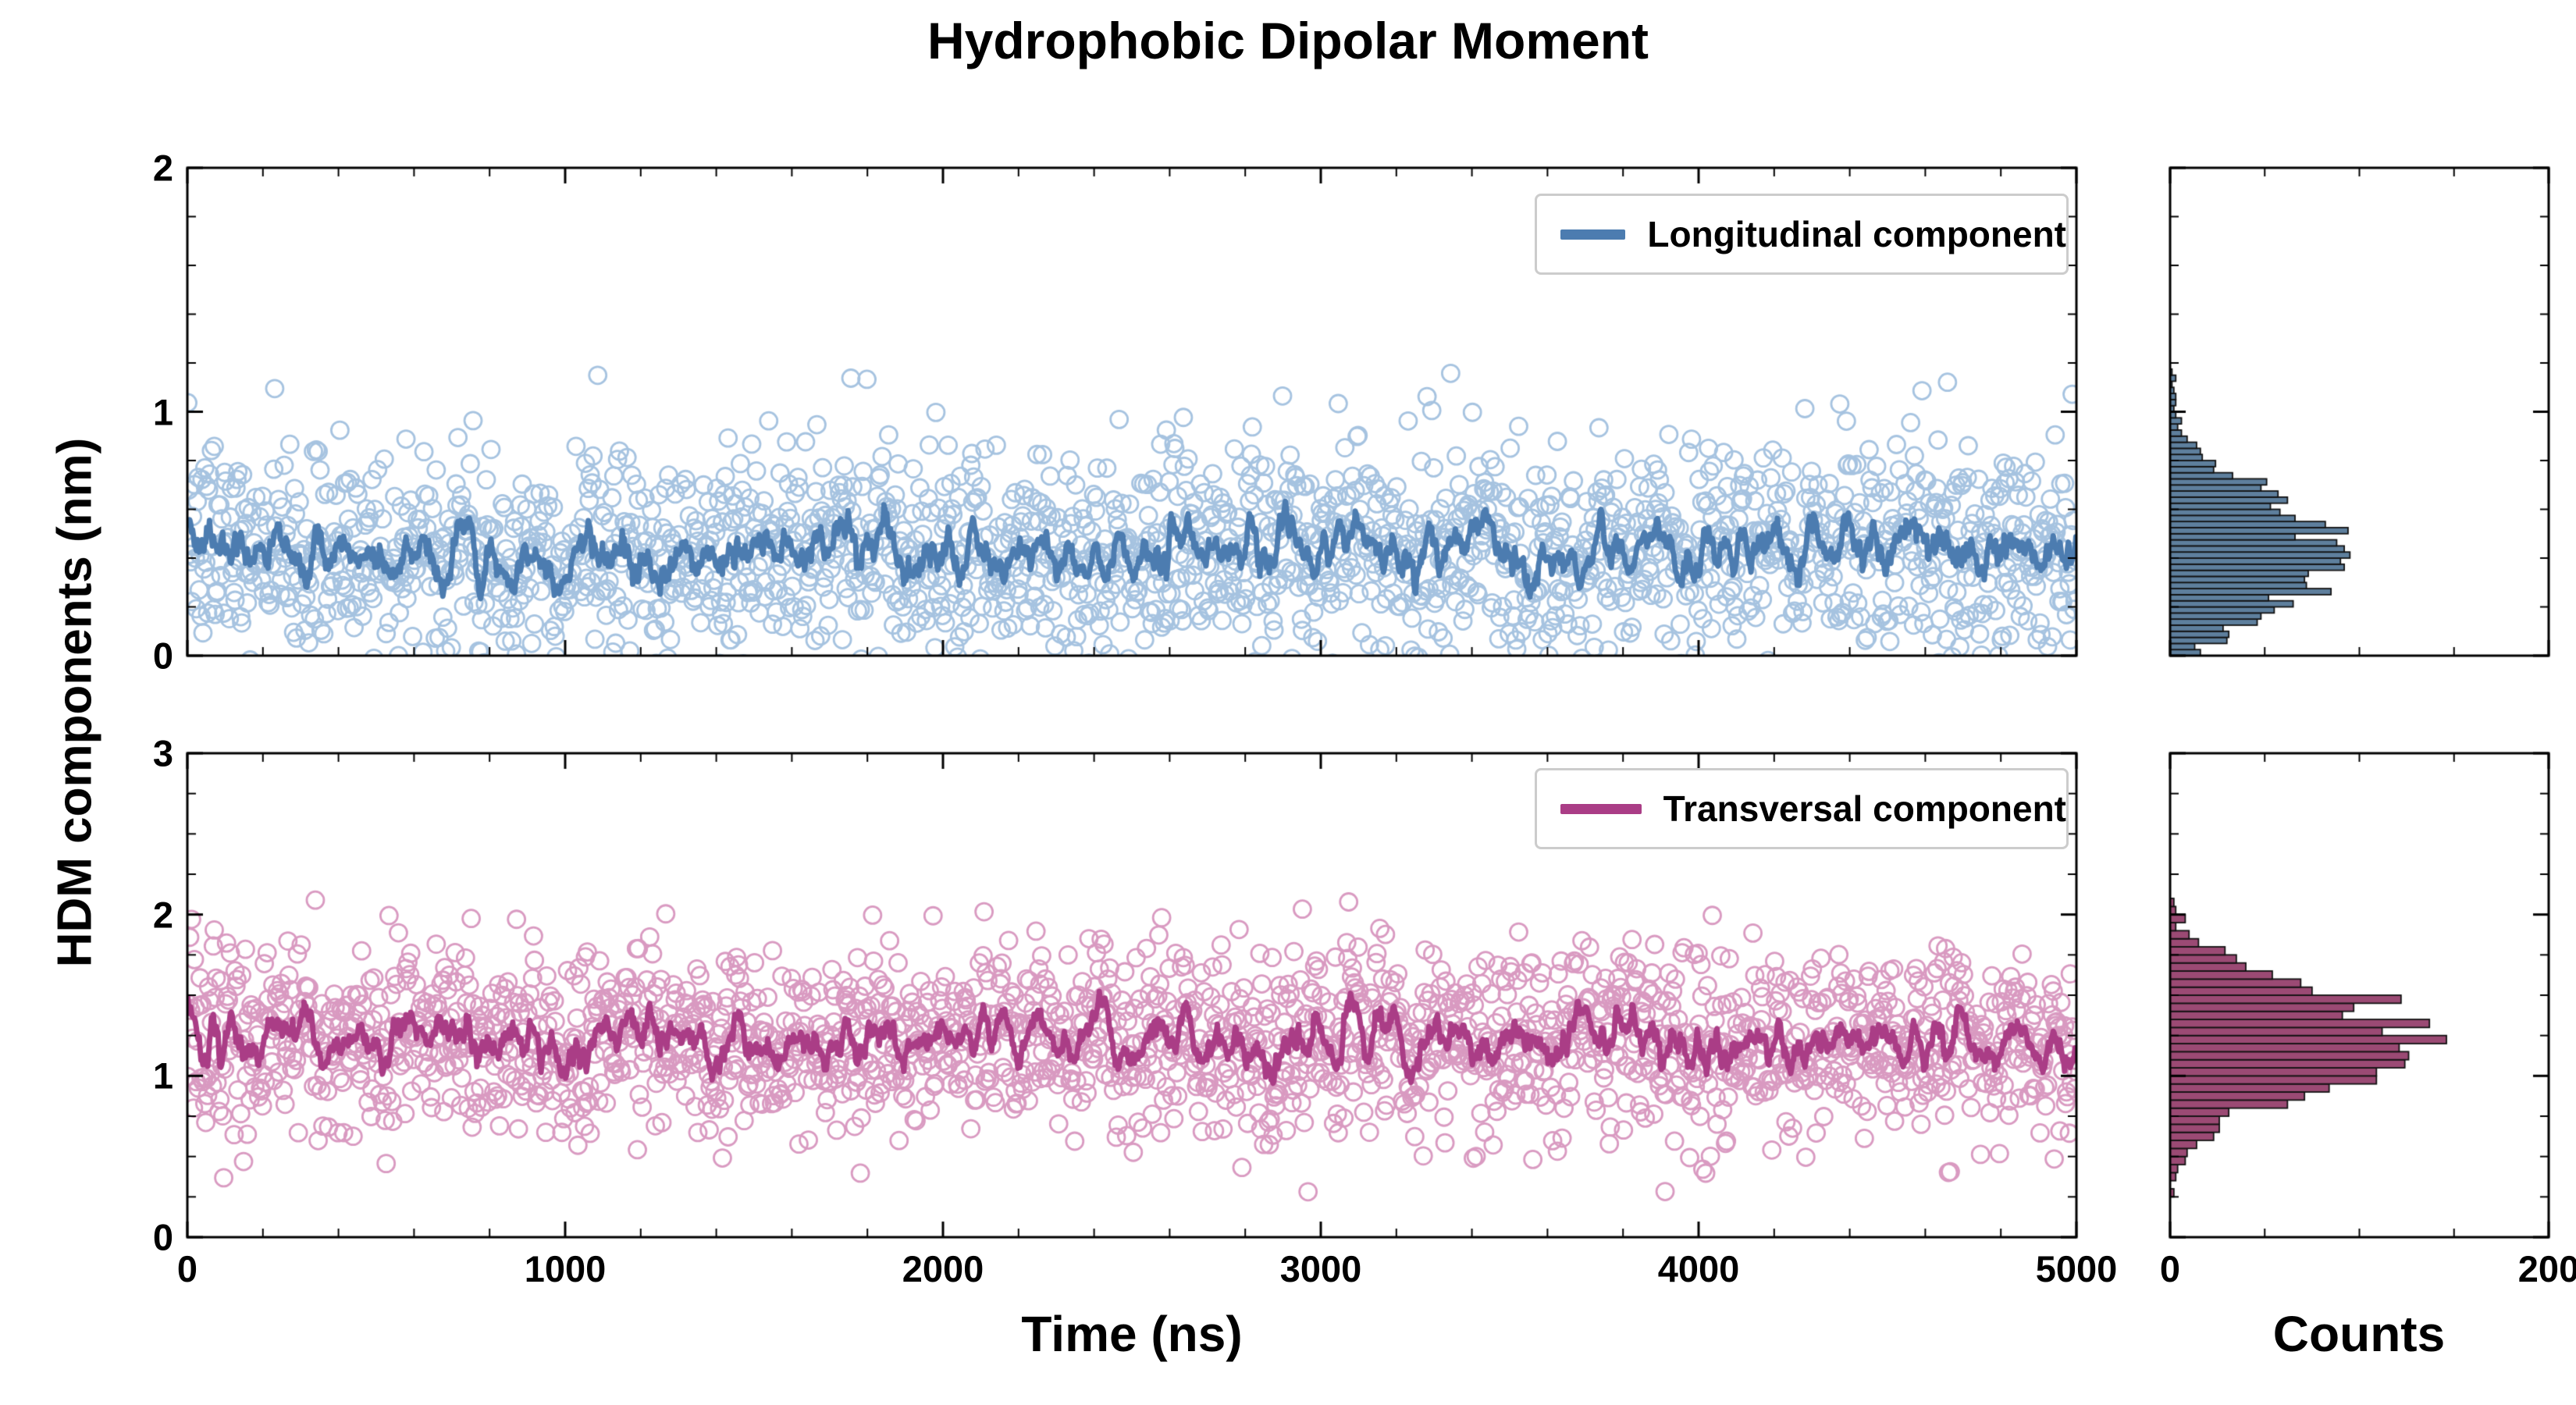 The height and width of the screenshot is (1405, 2576). Describe the element at coordinates (1288, 40) in the screenshot. I see `chart-title: Hydrophobic Dipolar Moment` at that location.